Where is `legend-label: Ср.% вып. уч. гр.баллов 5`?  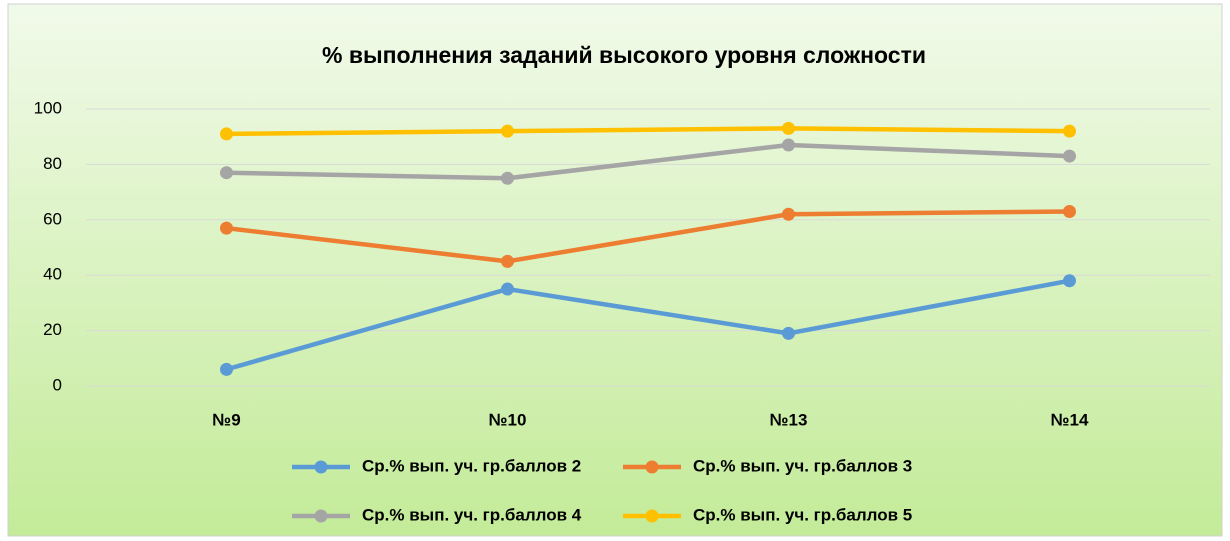
legend-label: Ср.% вып. уч. гр.баллов 5 is located at coordinates (802, 514).